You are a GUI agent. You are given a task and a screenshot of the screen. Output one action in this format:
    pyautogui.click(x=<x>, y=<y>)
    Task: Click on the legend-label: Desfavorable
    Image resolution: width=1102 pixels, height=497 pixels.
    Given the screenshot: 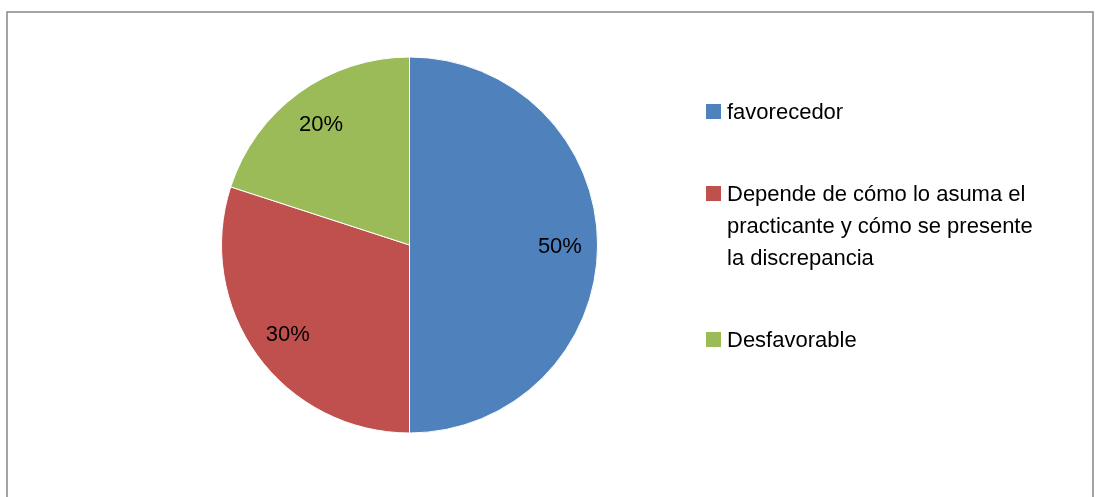 What is the action you would take?
    pyautogui.click(x=792, y=339)
    